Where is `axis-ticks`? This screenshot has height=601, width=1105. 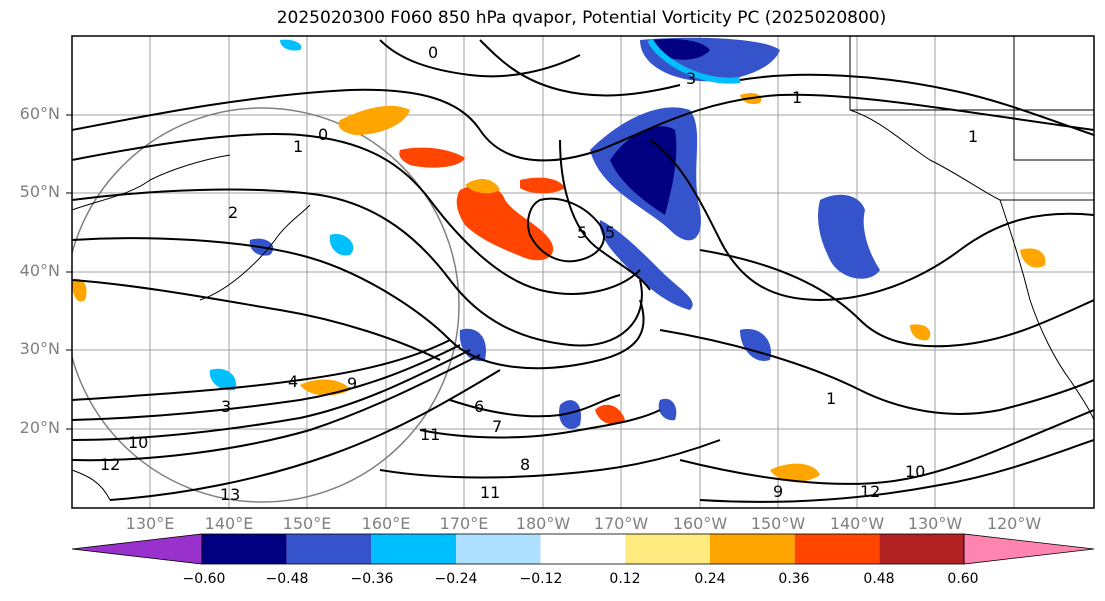 axis-ticks is located at coordinates (69, 272).